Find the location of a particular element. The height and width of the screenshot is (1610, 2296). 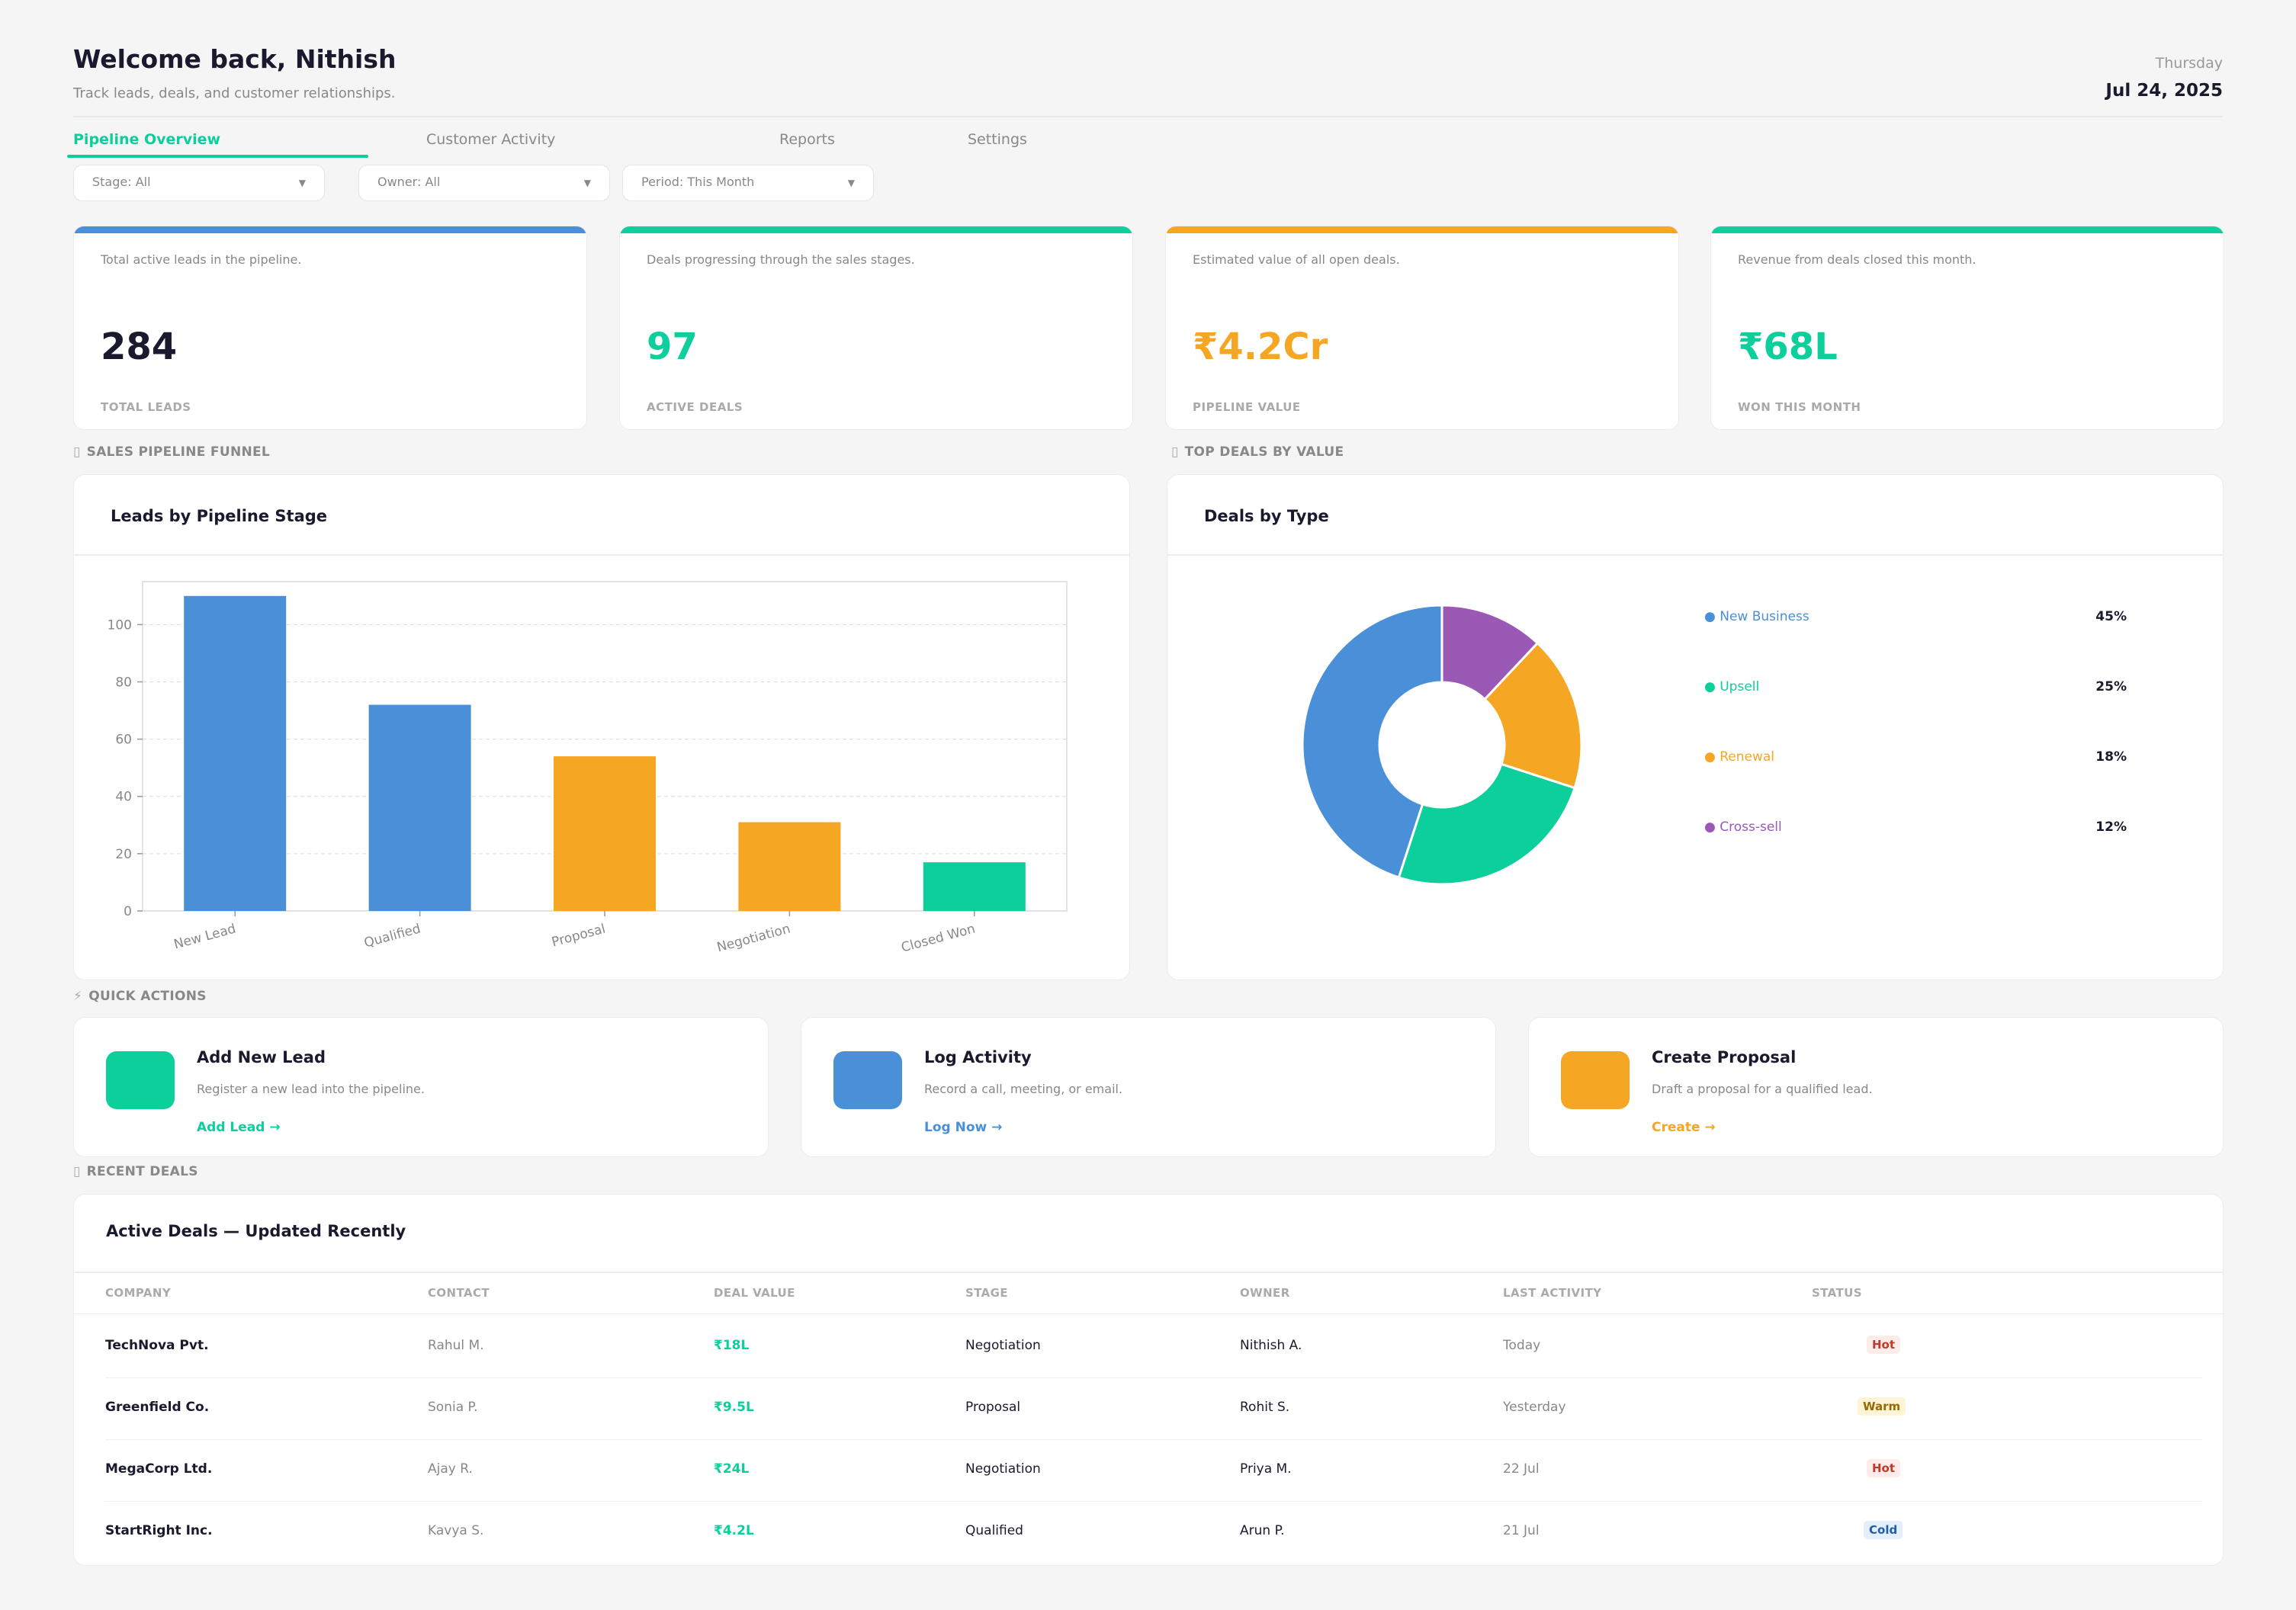

lightning-icon: ⚡ is located at coordinates (78, 996).